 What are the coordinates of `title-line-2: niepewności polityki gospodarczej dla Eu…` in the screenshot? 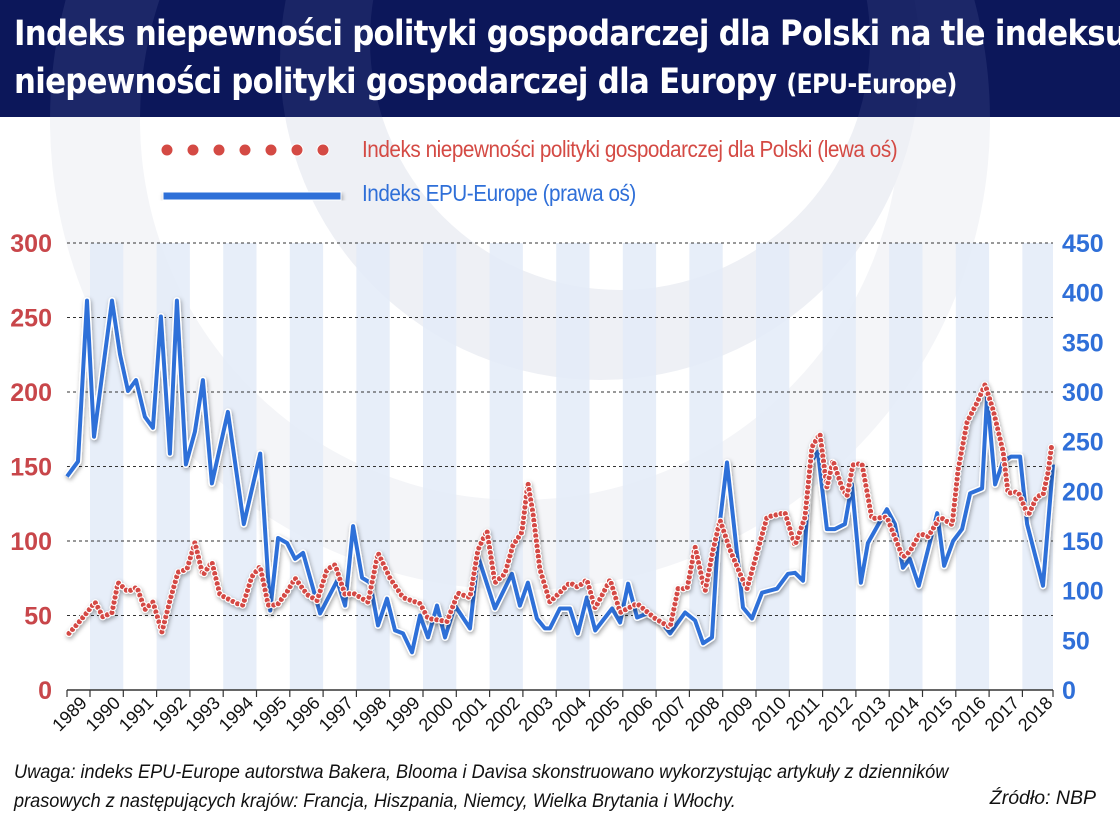 It's located at (485, 82).